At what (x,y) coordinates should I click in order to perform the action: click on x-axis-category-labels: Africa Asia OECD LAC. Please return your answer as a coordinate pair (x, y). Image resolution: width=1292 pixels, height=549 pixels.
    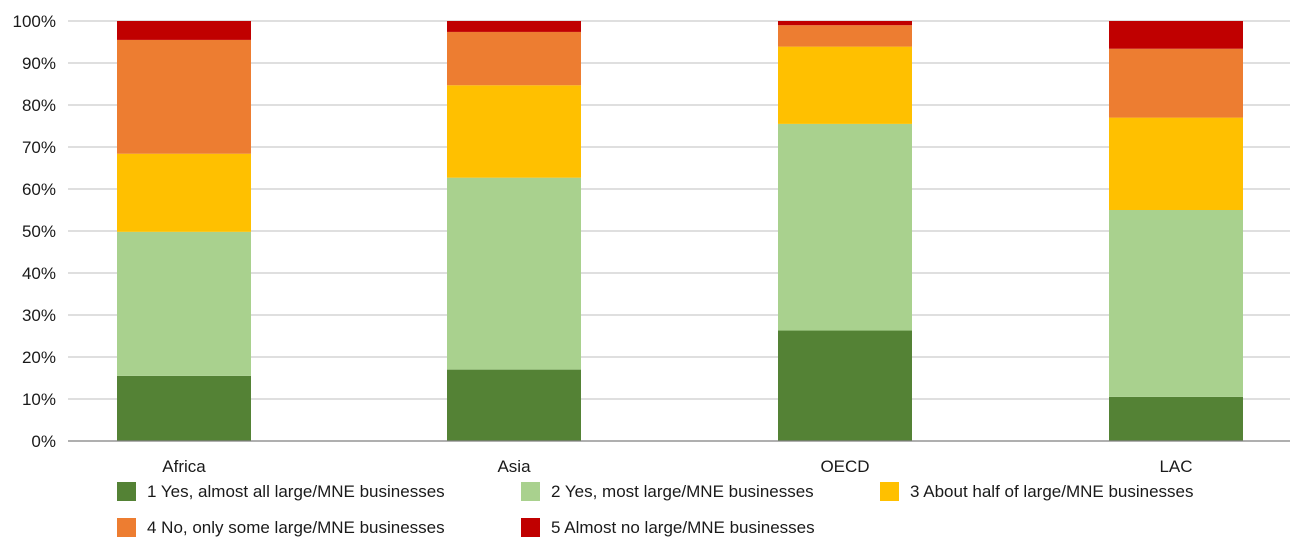
    Looking at the image, I should click on (677, 466).